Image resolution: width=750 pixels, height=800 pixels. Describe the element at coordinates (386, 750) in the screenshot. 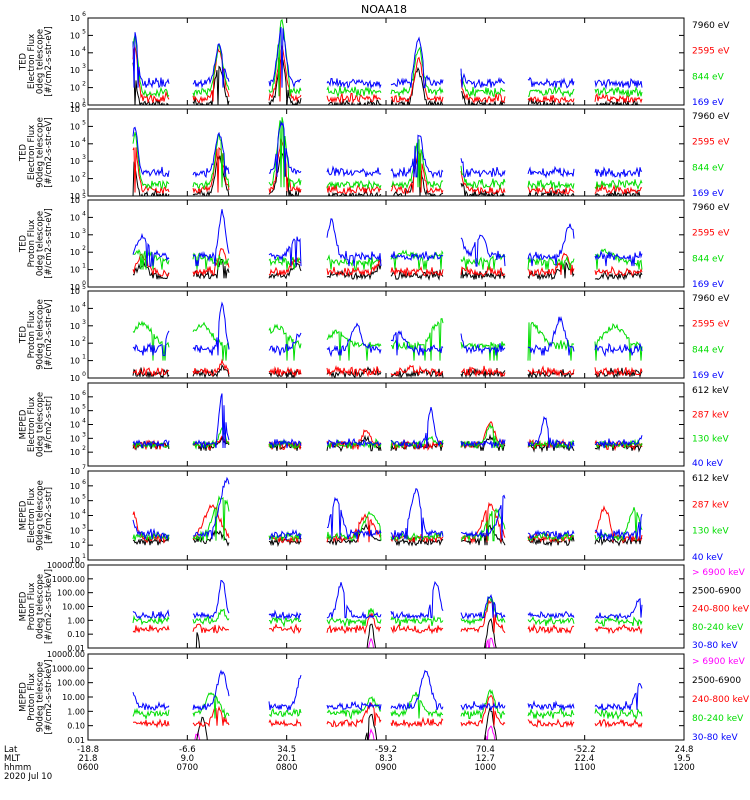

I see `x-axis-value: -59.2` at that location.